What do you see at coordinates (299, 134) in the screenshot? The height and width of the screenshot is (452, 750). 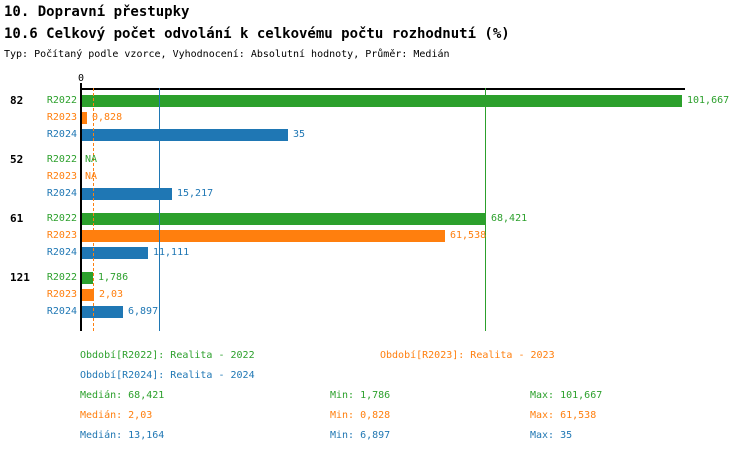 I see `value-label-r2024-82: 35` at bounding box center [299, 134].